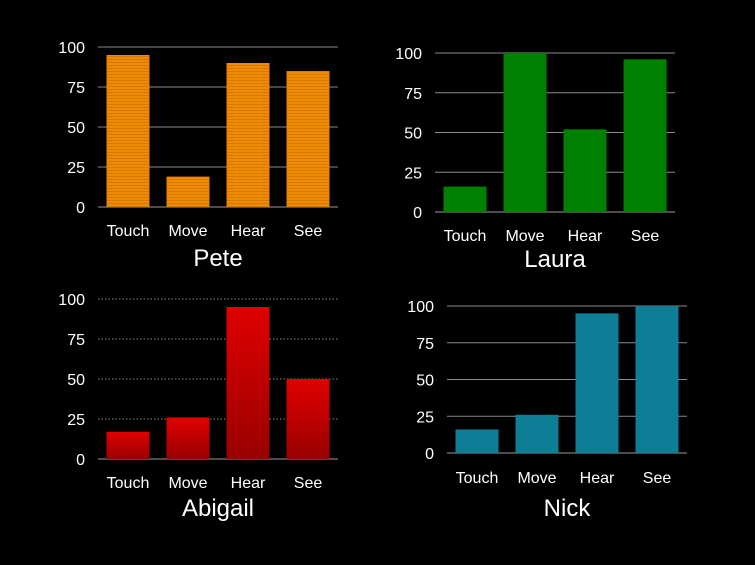 The height and width of the screenshot is (565, 755). I want to click on chart-title: Pete, so click(217, 258).